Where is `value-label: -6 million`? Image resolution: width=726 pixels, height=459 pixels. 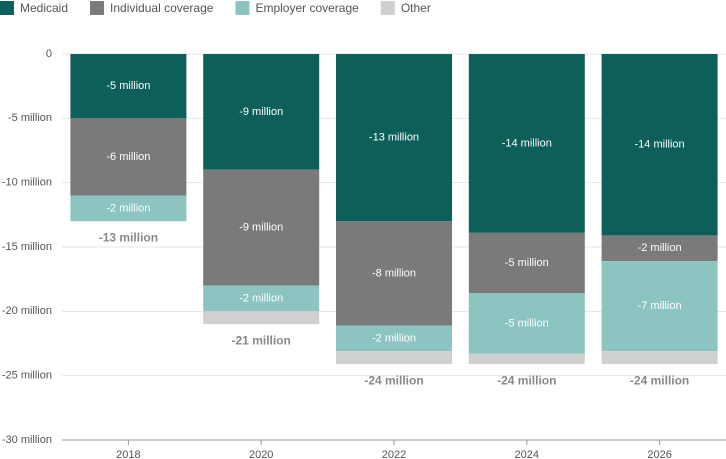 value-label: -6 million is located at coordinates (128, 157).